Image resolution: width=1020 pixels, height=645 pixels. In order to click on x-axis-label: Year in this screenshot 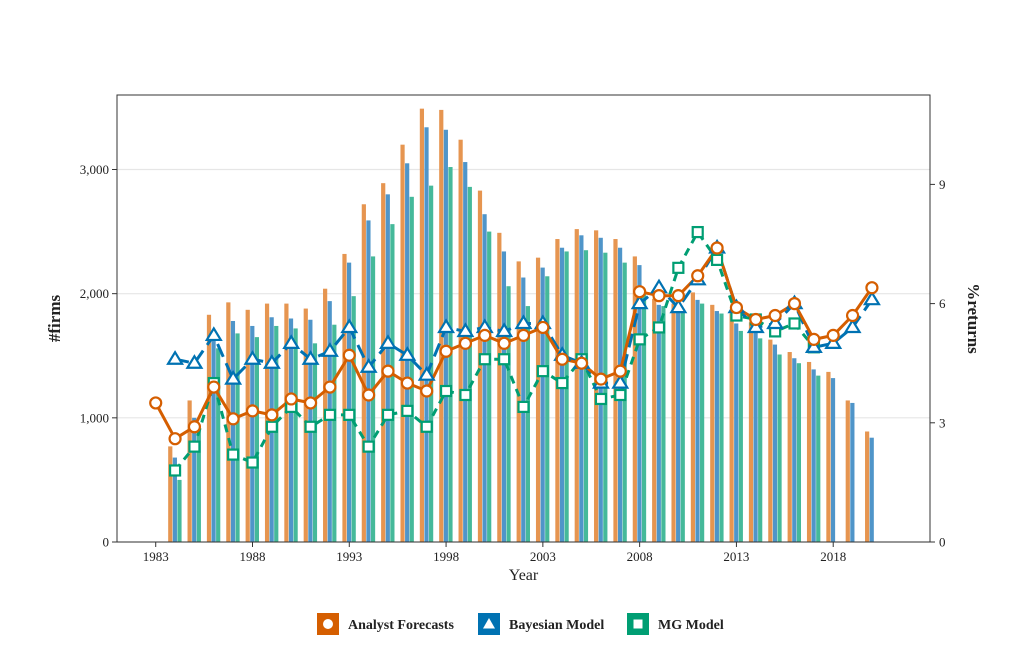, I will do `click(524, 575)`.